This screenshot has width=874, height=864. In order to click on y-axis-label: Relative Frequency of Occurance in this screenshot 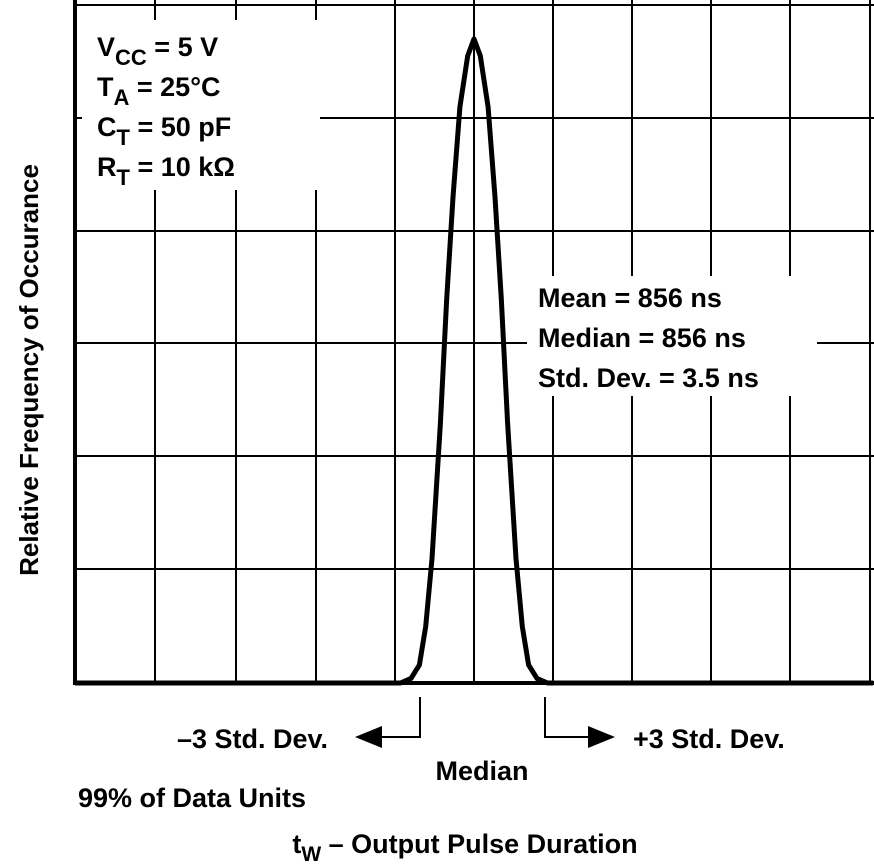, I will do `click(29, 370)`.